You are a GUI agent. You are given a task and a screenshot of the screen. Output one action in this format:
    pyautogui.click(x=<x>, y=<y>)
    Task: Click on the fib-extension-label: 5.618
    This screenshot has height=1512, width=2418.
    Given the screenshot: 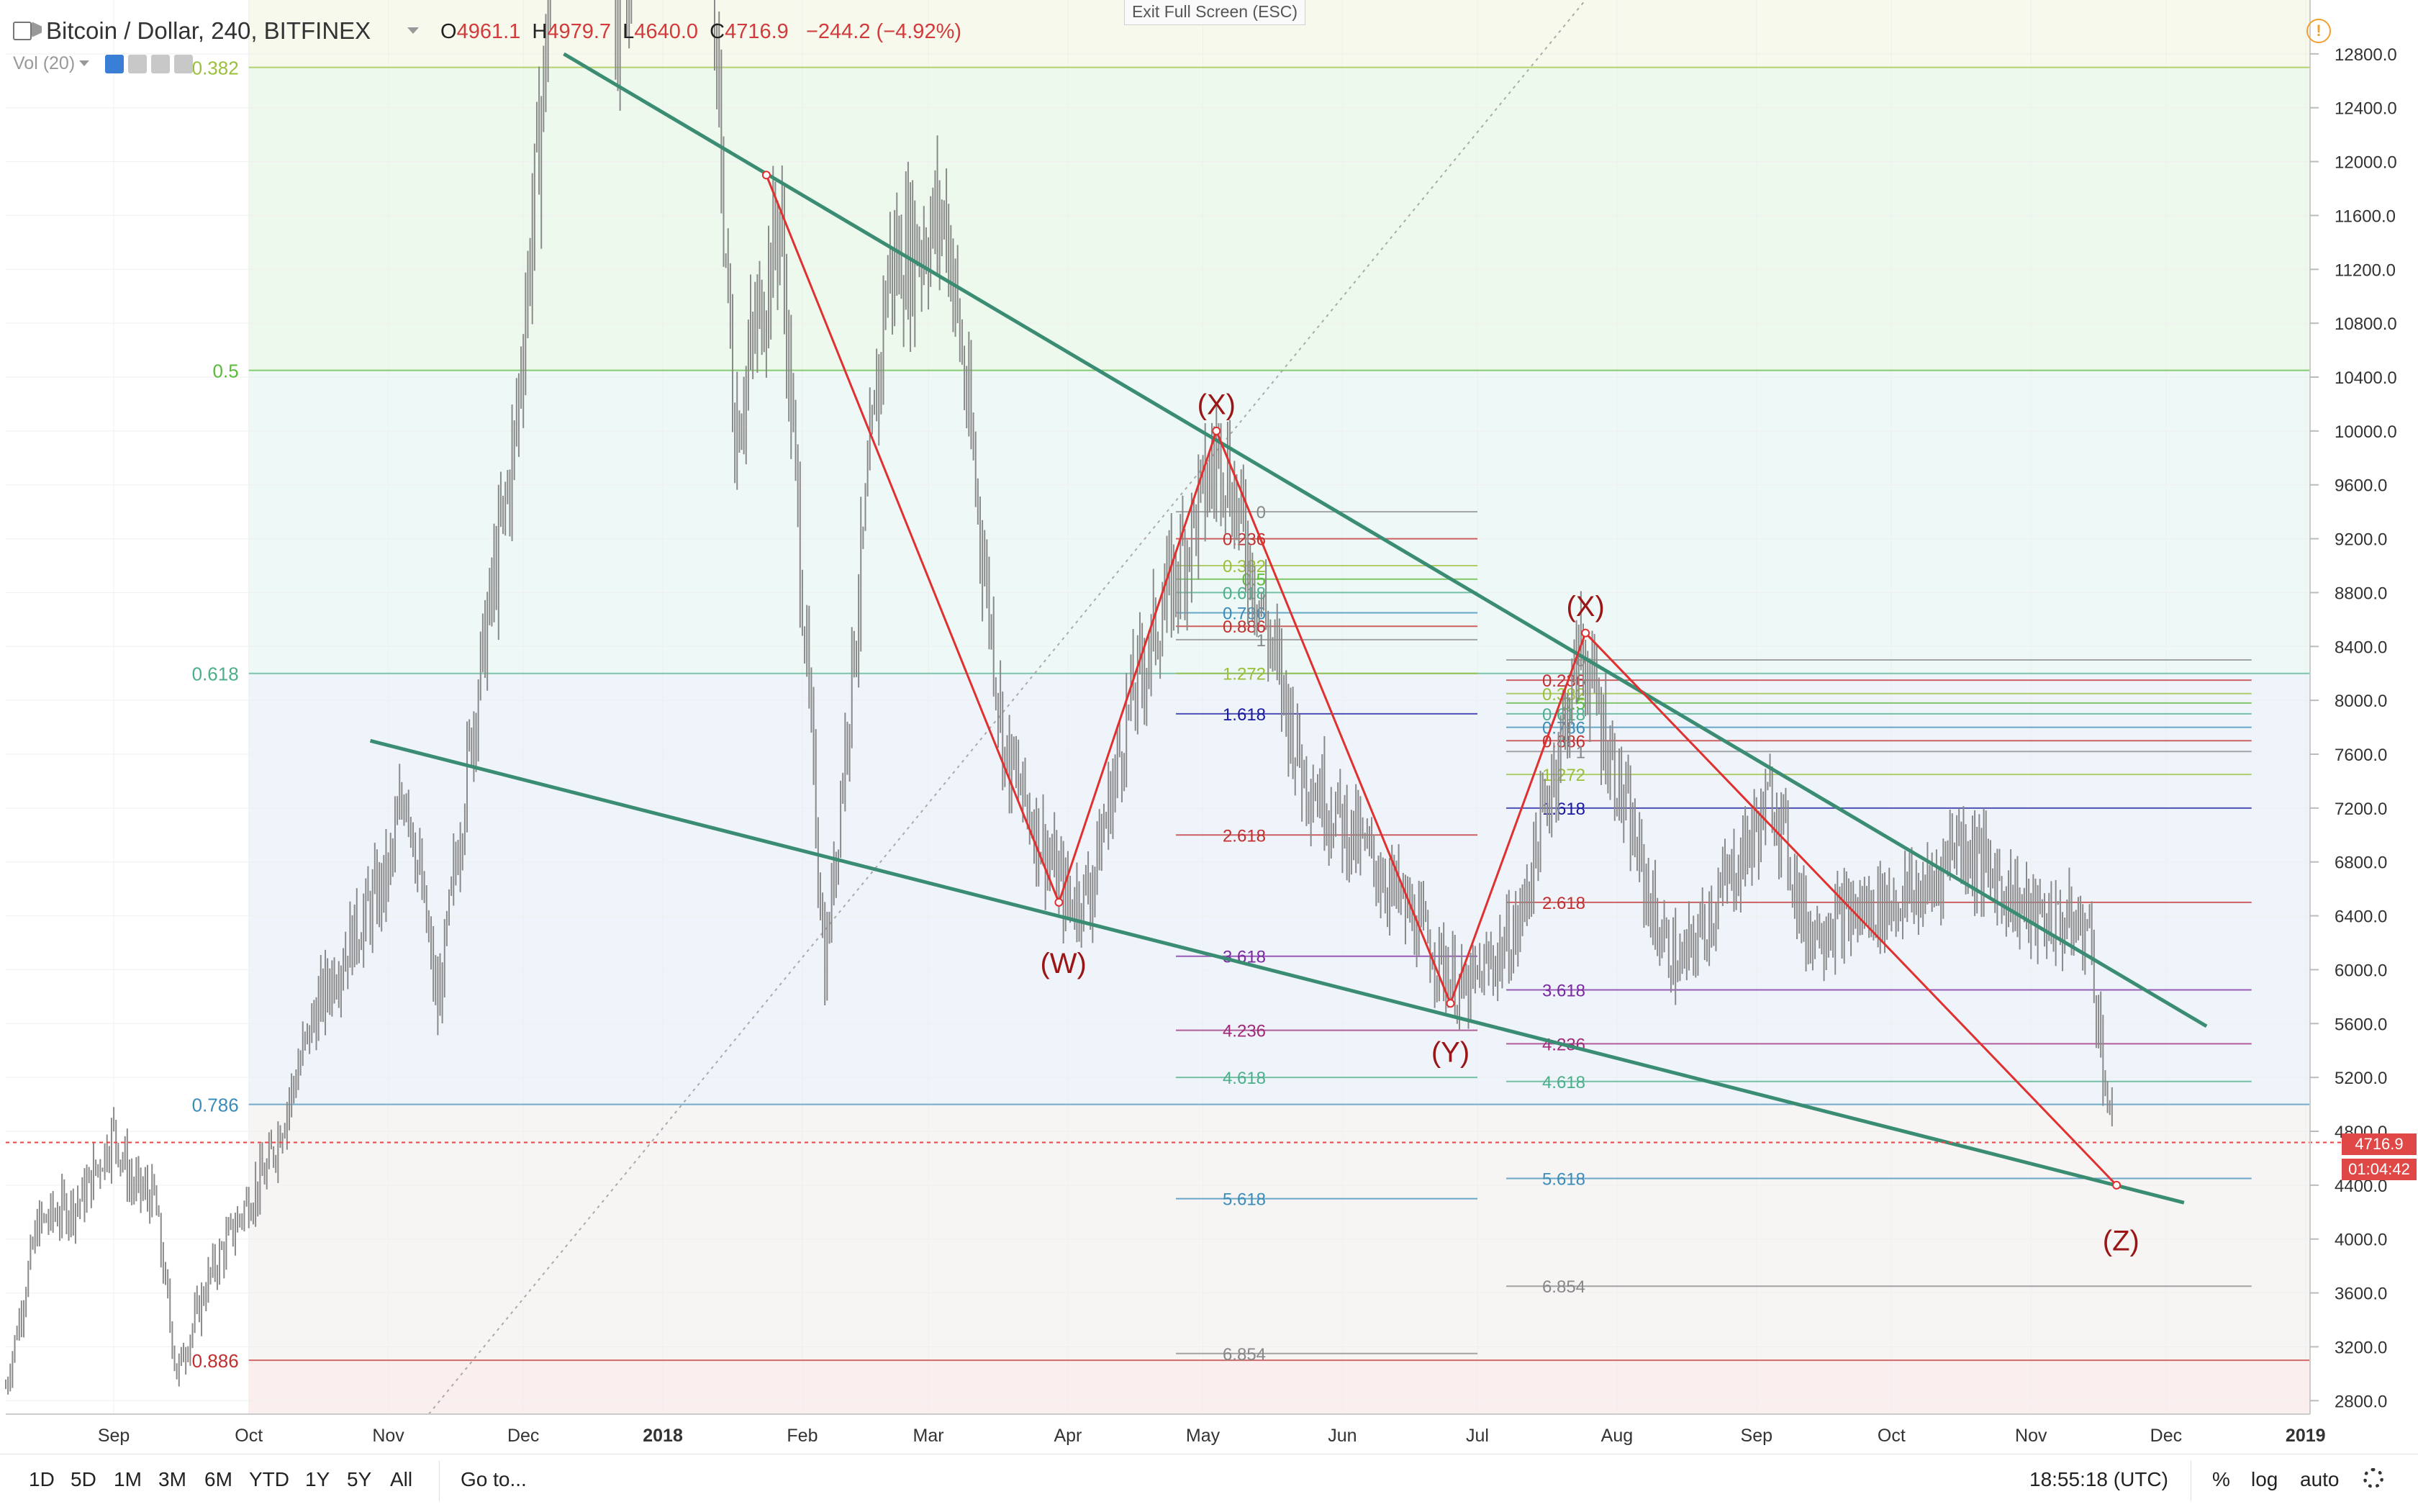 What is the action you would take?
    pyautogui.click(x=1244, y=1200)
    